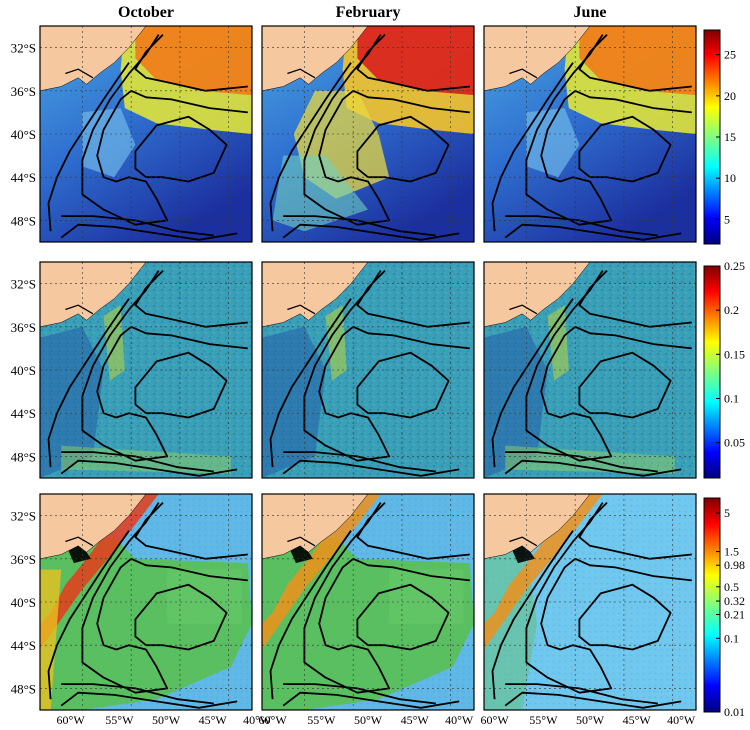  I want to click on colorbar-tick-label: 0.32, so click(734, 601).